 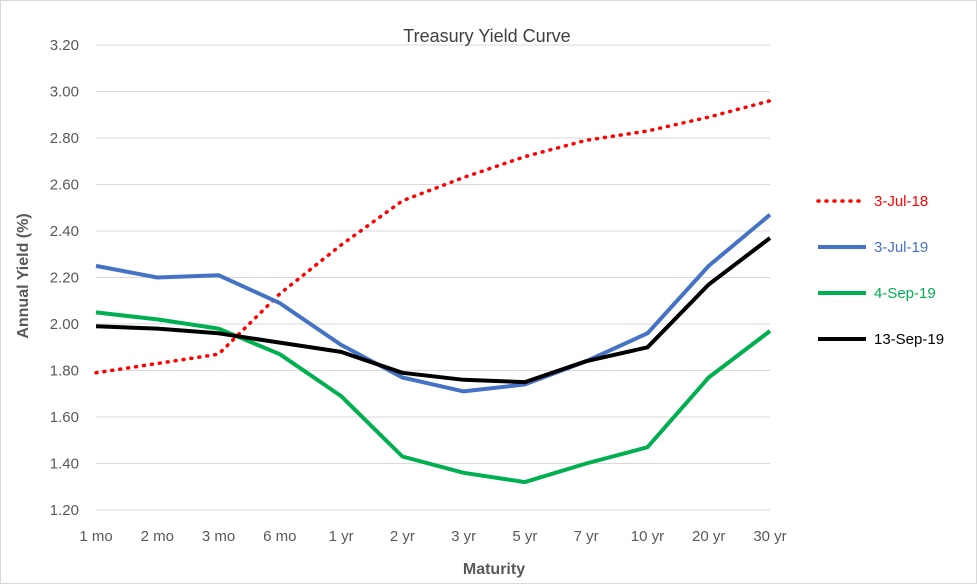 I want to click on chart-title: Treasury Yield Curve, so click(x=486, y=36).